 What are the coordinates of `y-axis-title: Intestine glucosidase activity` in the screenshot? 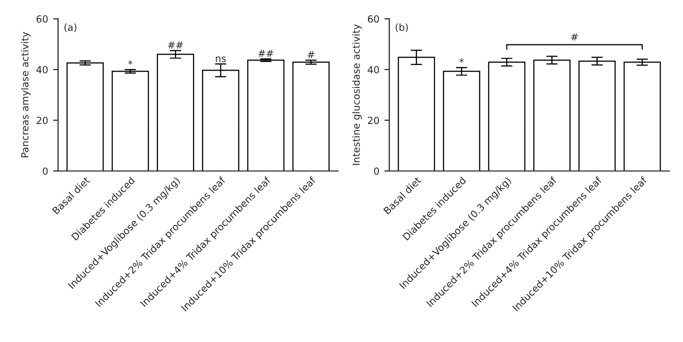 It's located at (357, 94).